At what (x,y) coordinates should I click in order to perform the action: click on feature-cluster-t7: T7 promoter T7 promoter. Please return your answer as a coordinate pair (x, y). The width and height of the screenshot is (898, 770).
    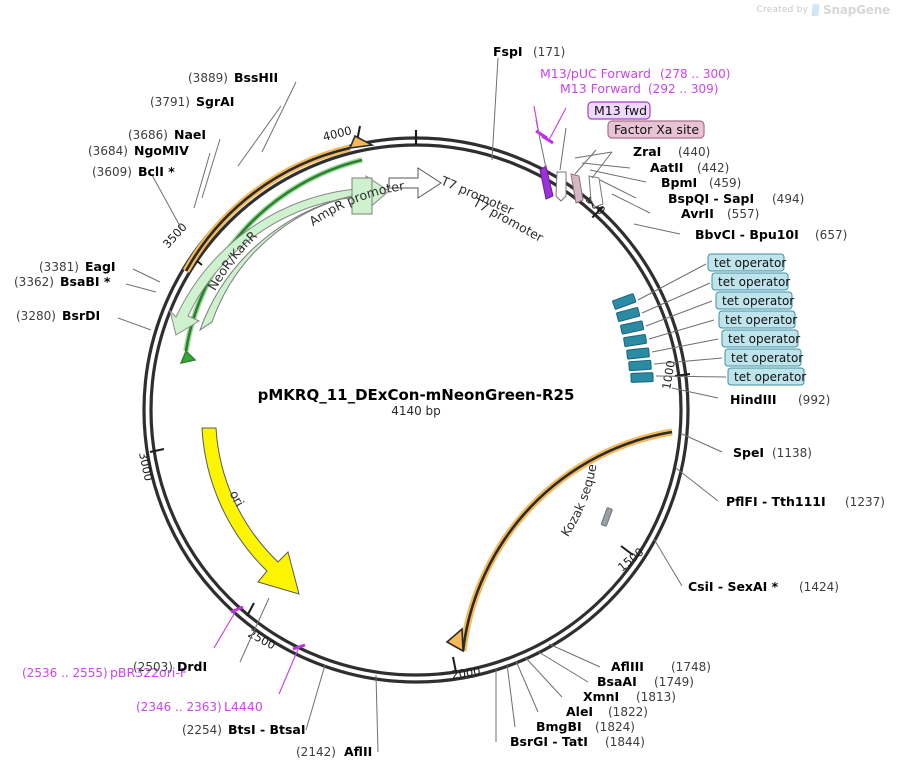
    Looking at the image, I should click on (525, 186).